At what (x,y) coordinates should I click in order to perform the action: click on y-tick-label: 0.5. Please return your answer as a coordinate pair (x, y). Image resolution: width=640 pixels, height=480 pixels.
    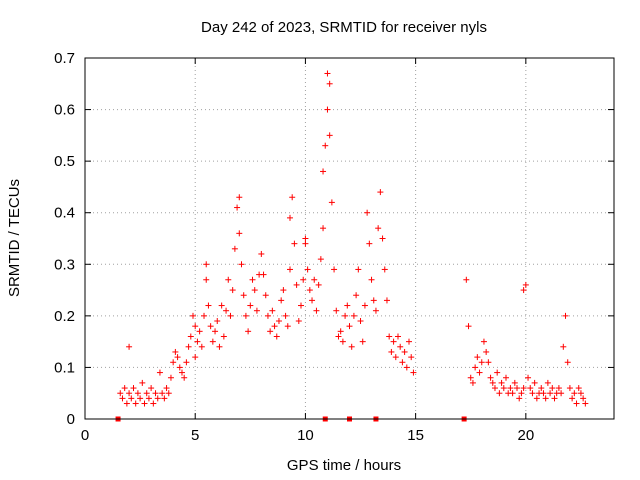
    Looking at the image, I should click on (64, 161).